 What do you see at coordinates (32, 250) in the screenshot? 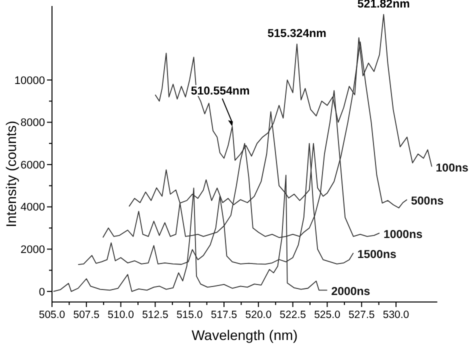
I see `y-tick-label: 2000` at bounding box center [32, 250].